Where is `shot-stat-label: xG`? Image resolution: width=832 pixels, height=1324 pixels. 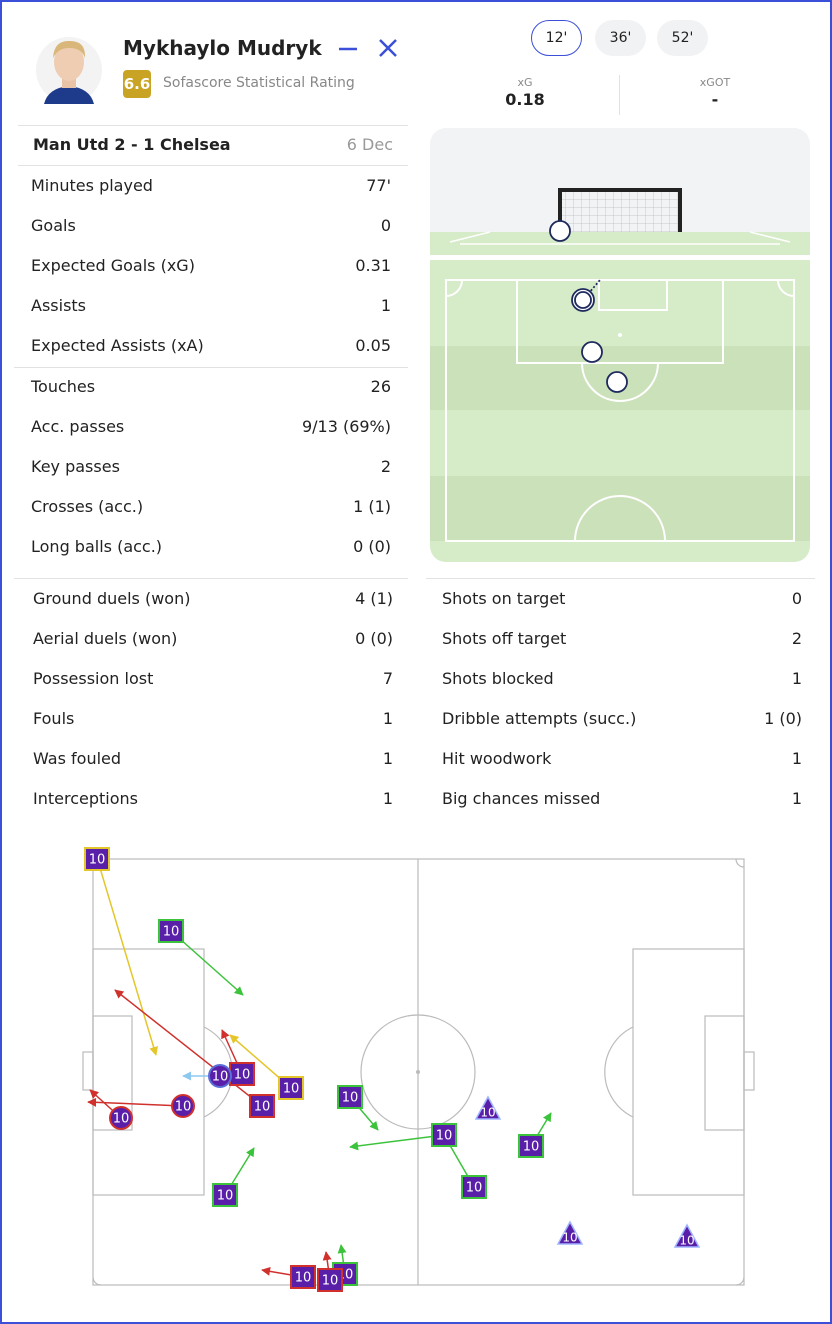 shot-stat-label: xG is located at coordinates (525, 82).